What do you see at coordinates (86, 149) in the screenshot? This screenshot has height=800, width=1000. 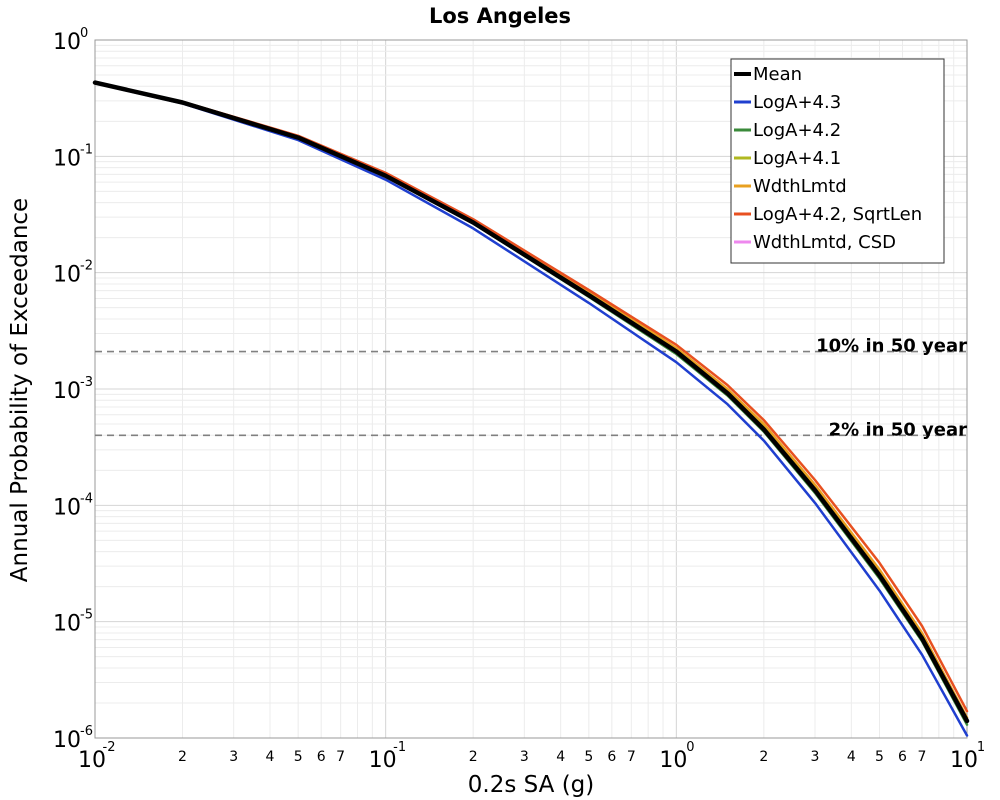 I see `y-tick-exponent: -1` at bounding box center [86, 149].